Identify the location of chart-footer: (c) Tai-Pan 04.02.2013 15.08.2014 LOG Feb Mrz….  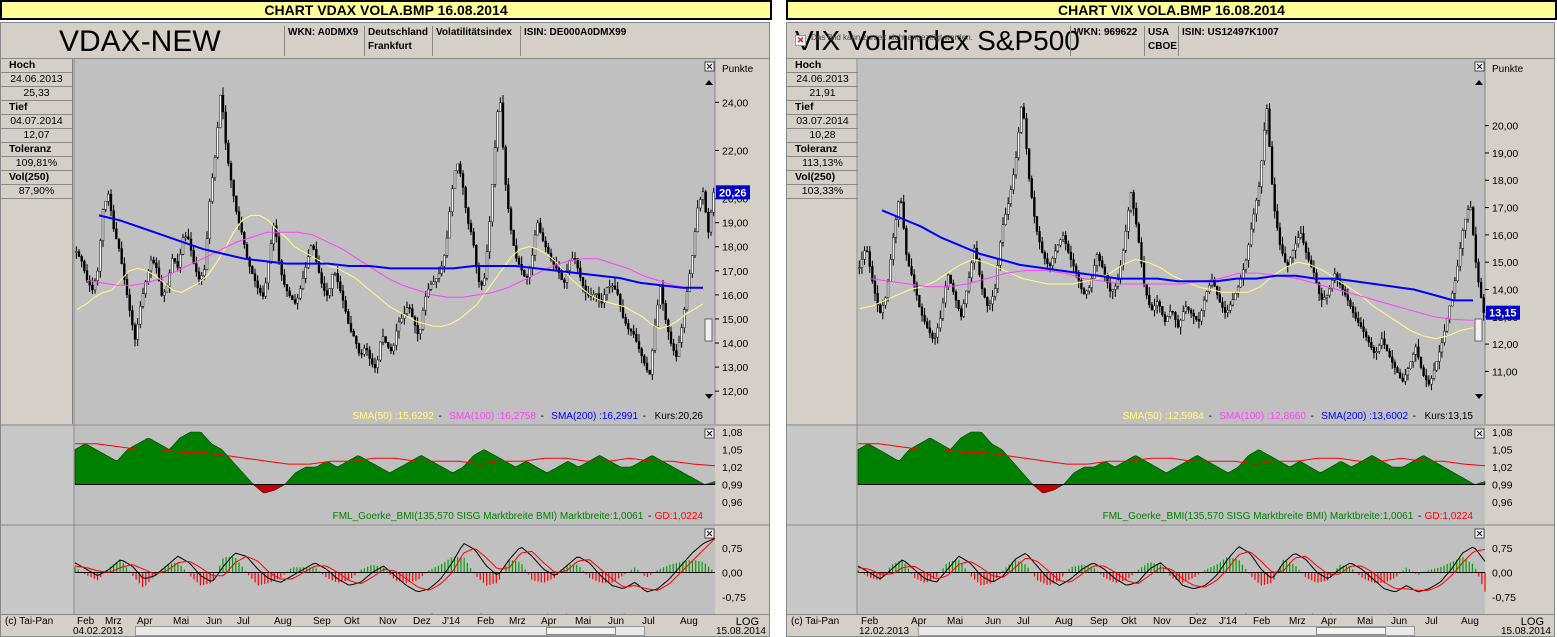
(385, 625).